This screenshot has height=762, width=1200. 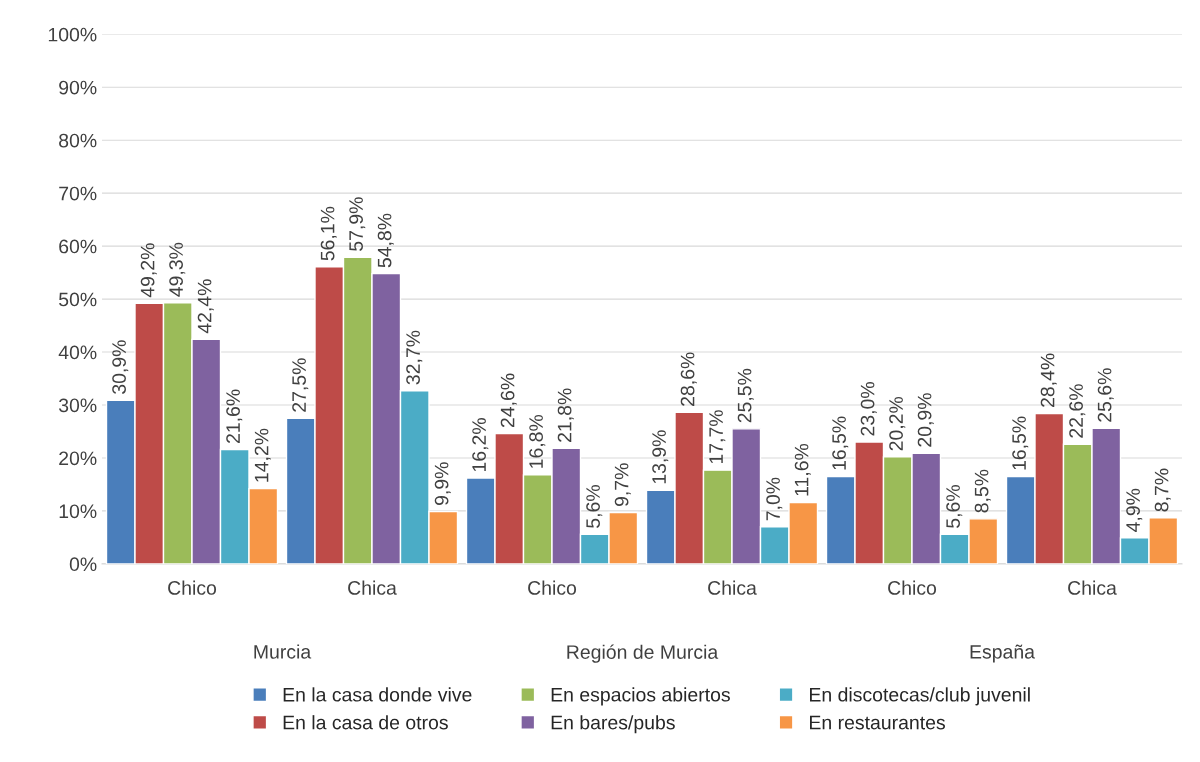 I want to click on legend-label: En la casa de otros, so click(x=365, y=722).